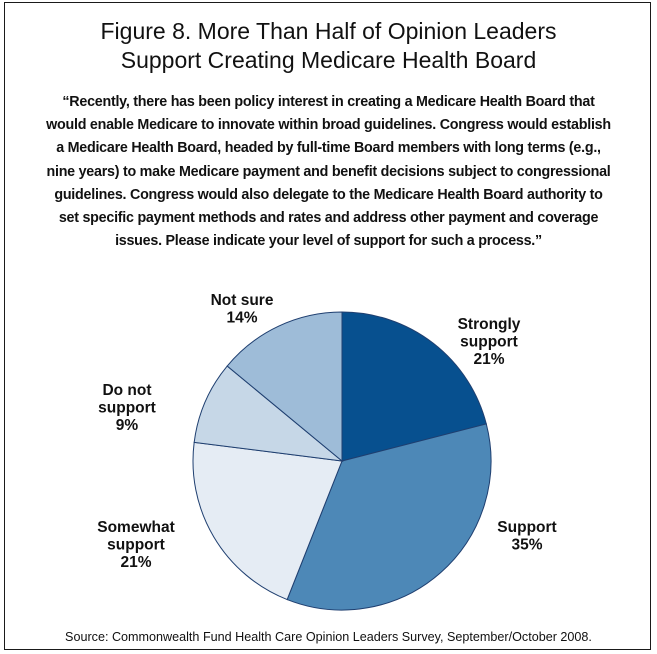 The image size is (657, 654). I want to click on pie-value-label: 14%, so click(241, 318).